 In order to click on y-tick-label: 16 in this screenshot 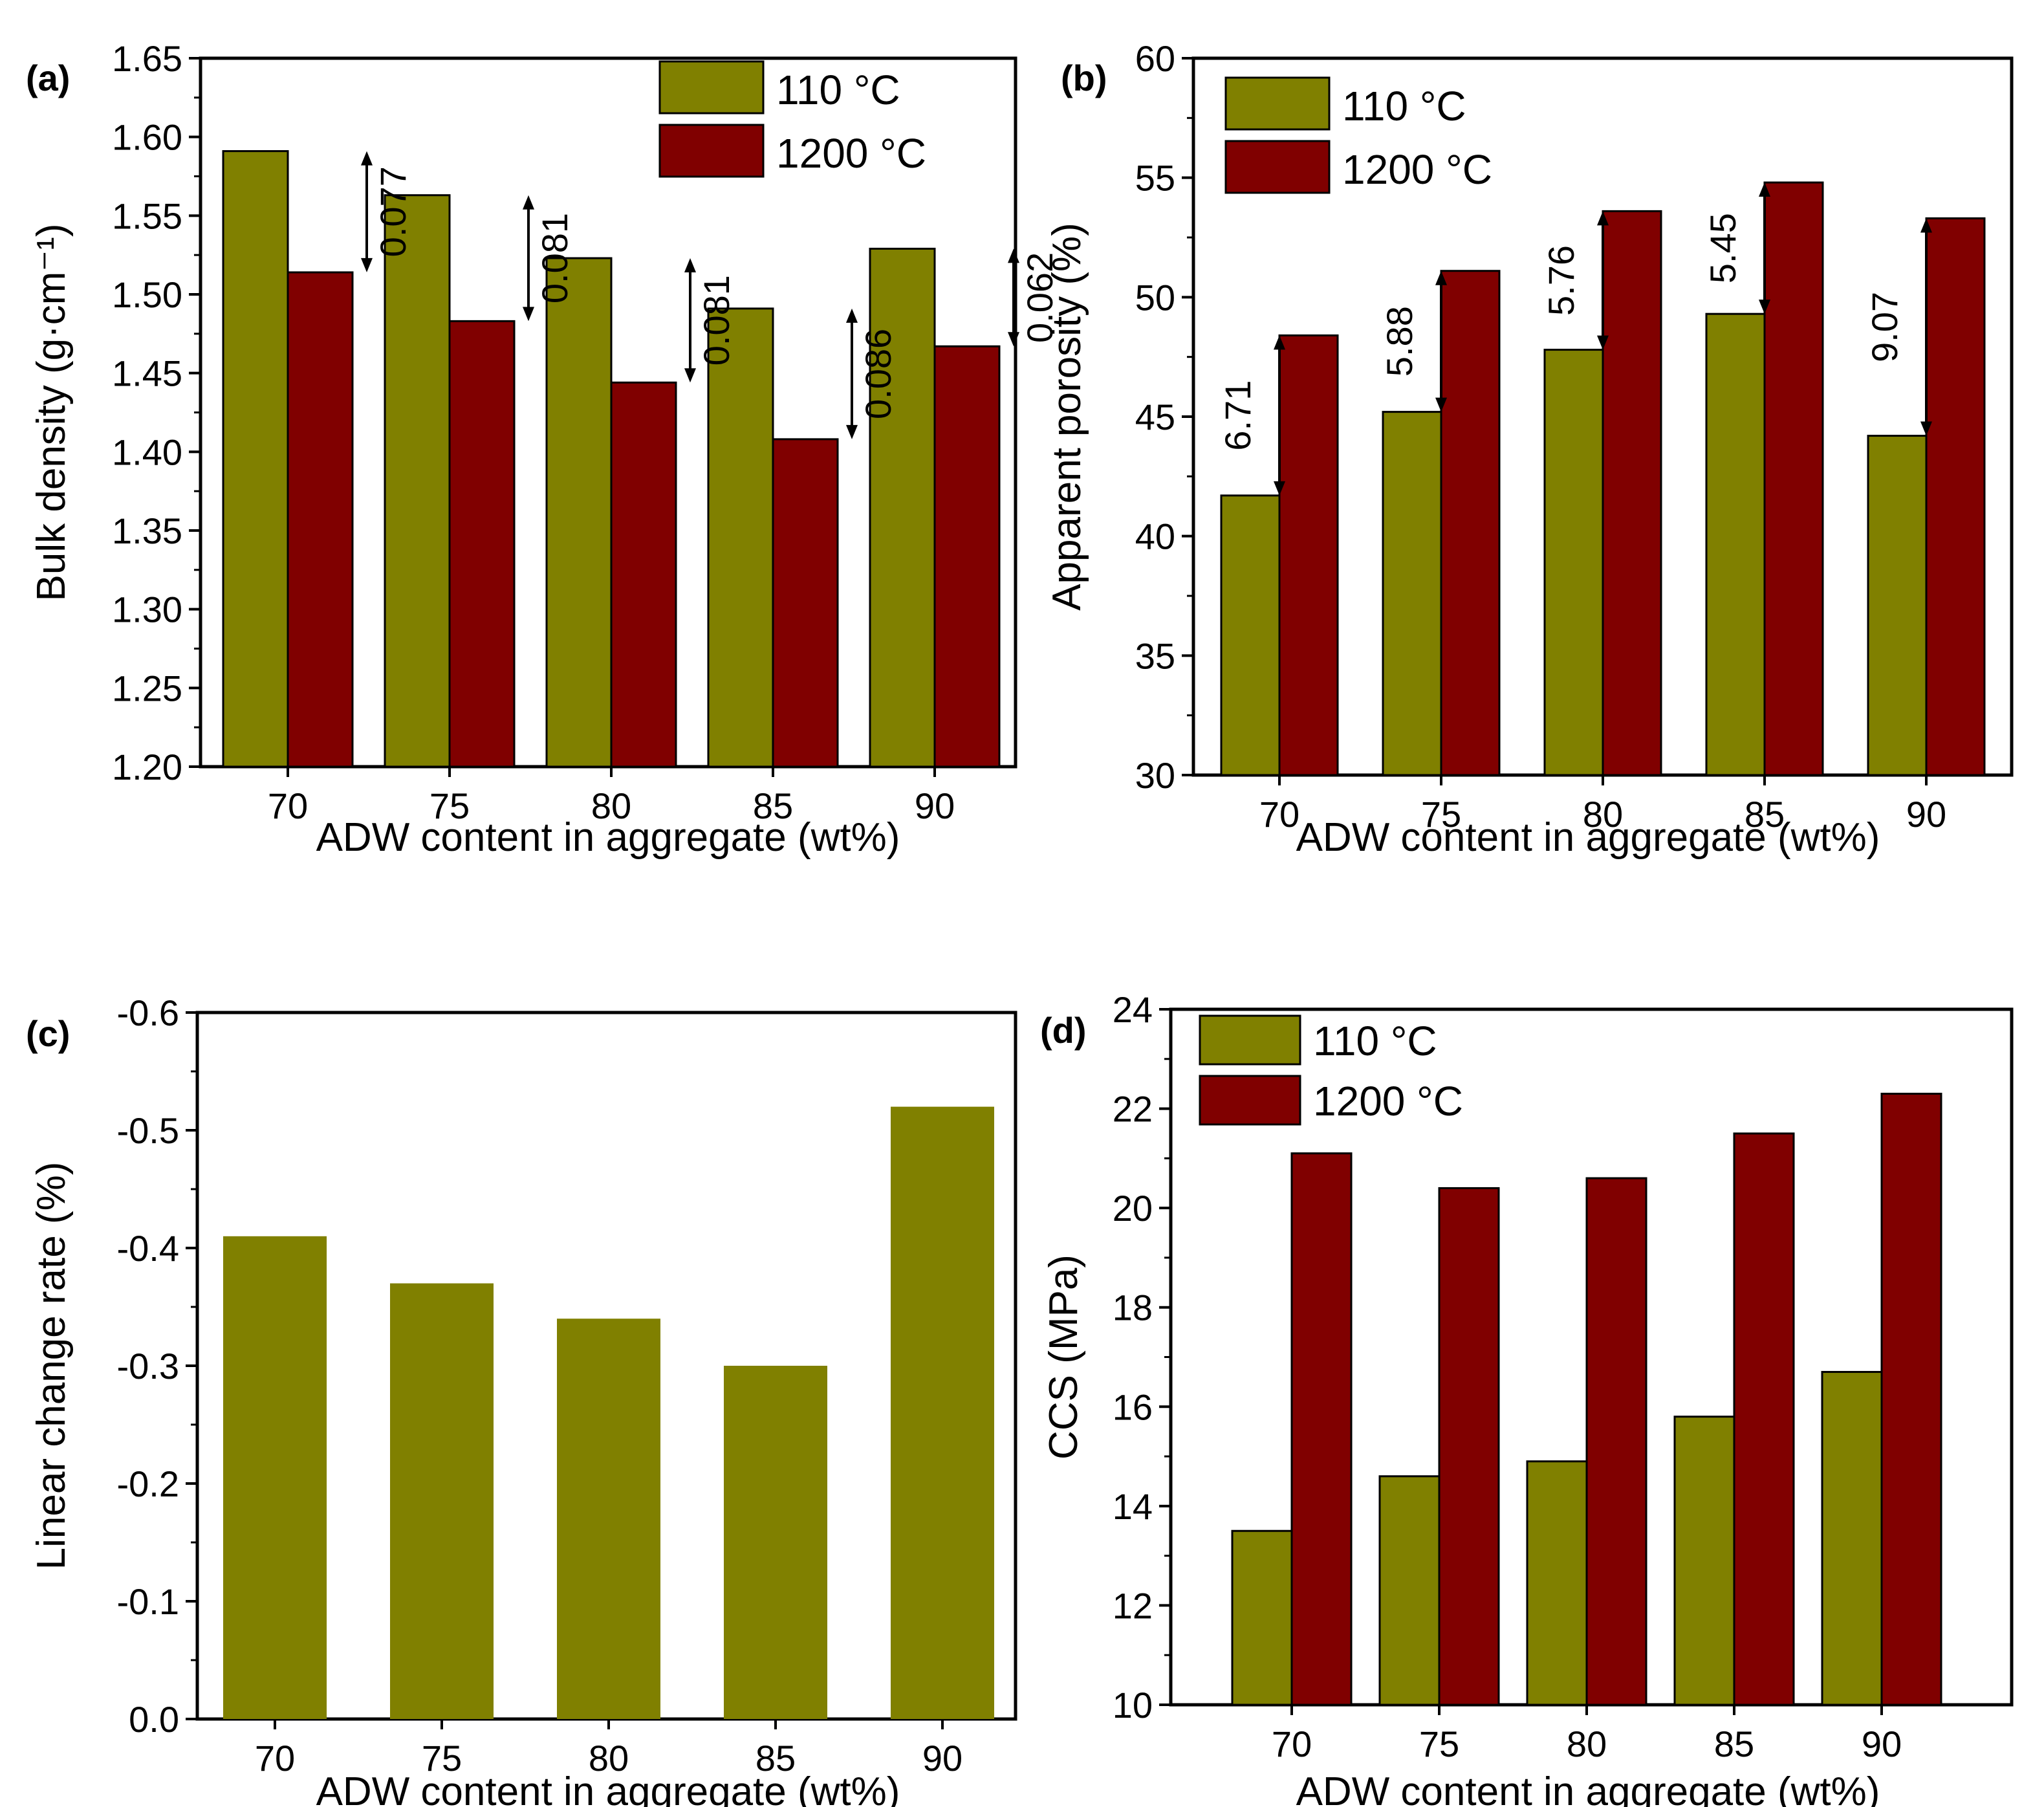, I will do `click(1133, 1406)`.